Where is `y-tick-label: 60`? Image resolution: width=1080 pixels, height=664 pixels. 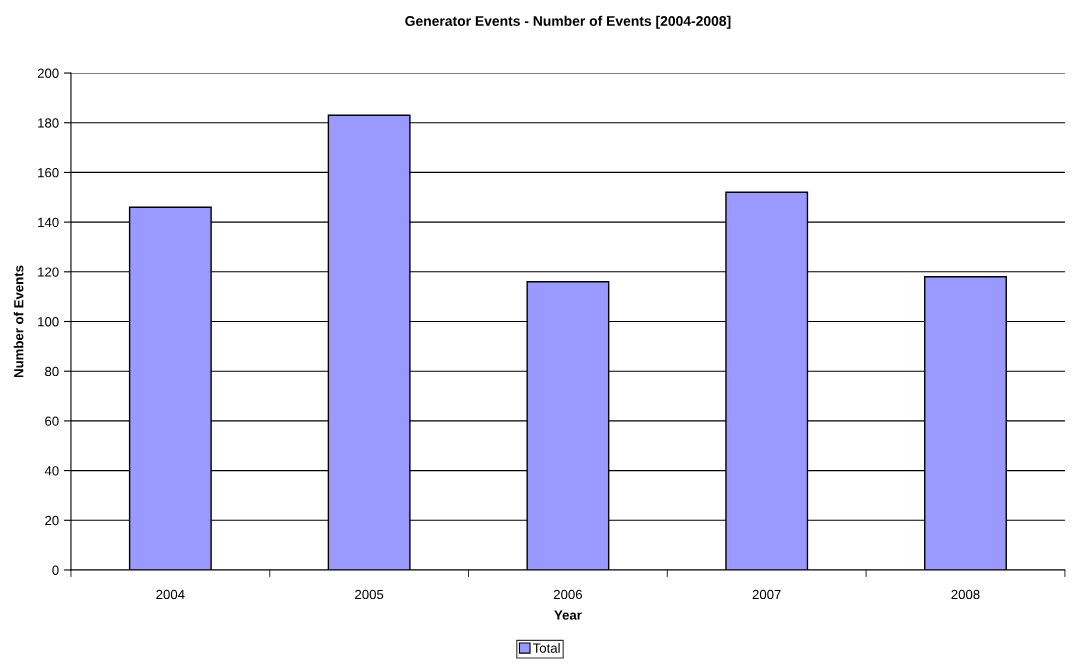
y-tick-label: 60 is located at coordinates (52, 421).